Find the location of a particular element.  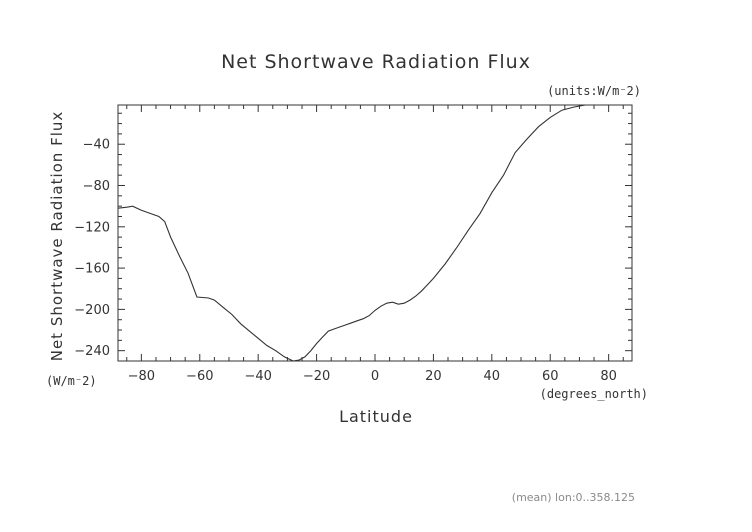

x-tick-label: −20 is located at coordinates (316, 376).